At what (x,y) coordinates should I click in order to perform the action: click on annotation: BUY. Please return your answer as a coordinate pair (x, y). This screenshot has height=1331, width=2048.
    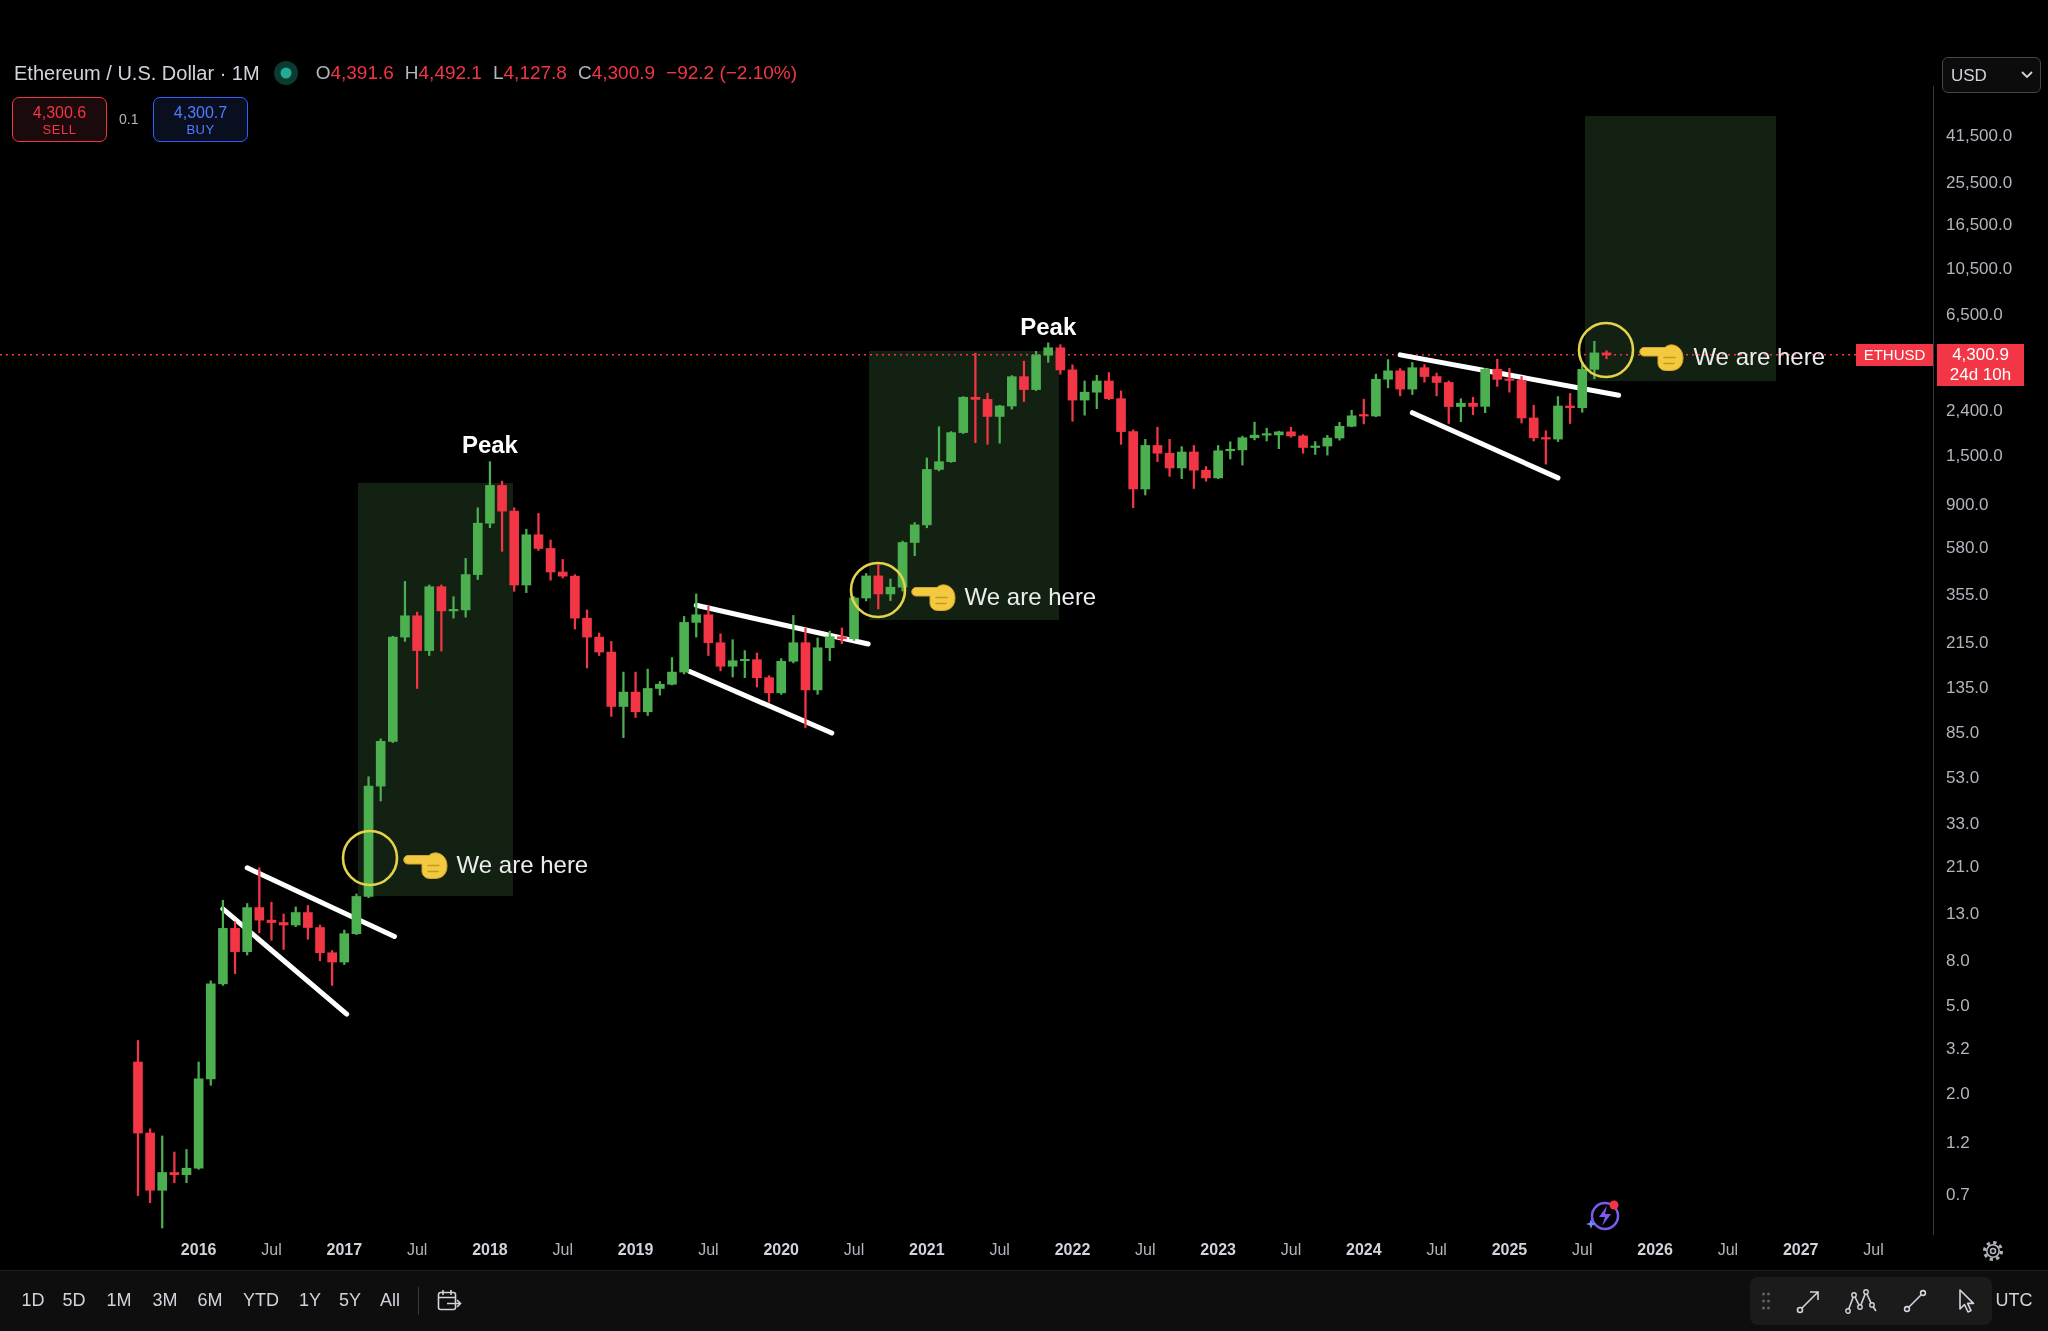
    Looking at the image, I should click on (200, 129).